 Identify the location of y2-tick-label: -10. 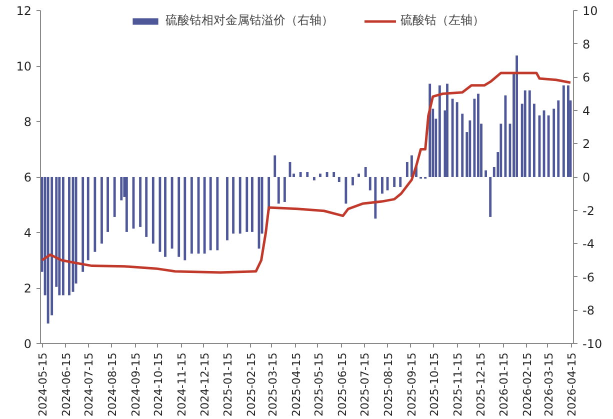
(592, 344).